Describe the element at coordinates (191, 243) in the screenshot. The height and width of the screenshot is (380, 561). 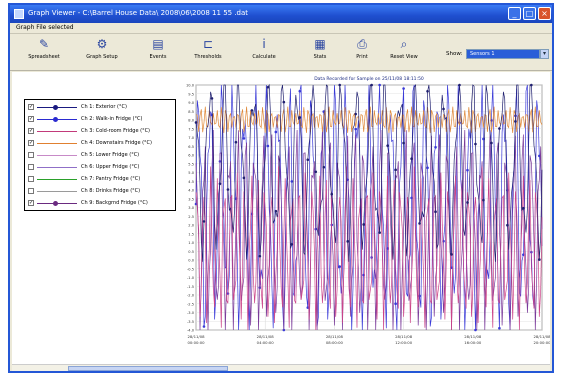
I see `y-tick-label: 1.0` at that location.